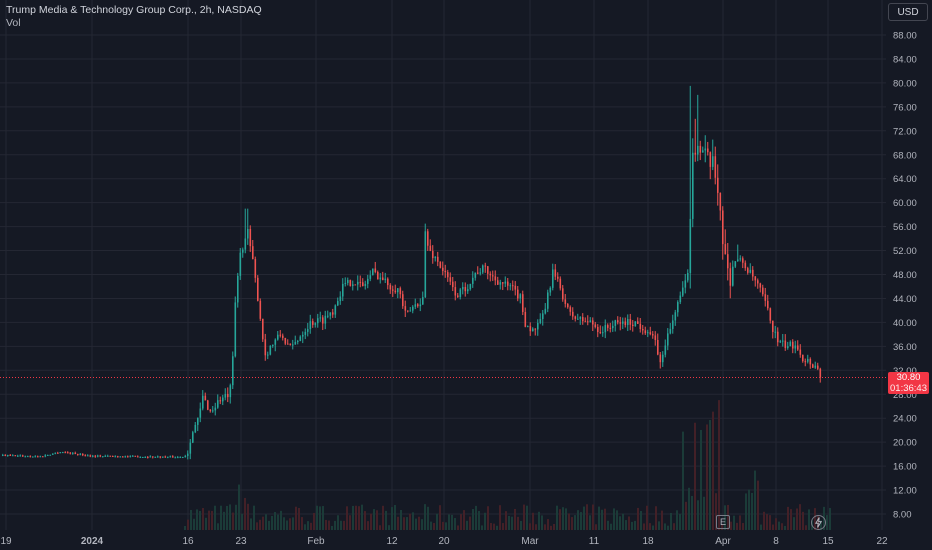 The width and height of the screenshot is (932, 550). What do you see at coordinates (316, 541) in the screenshot?
I see `x-tick-label: Feb` at bounding box center [316, 541].